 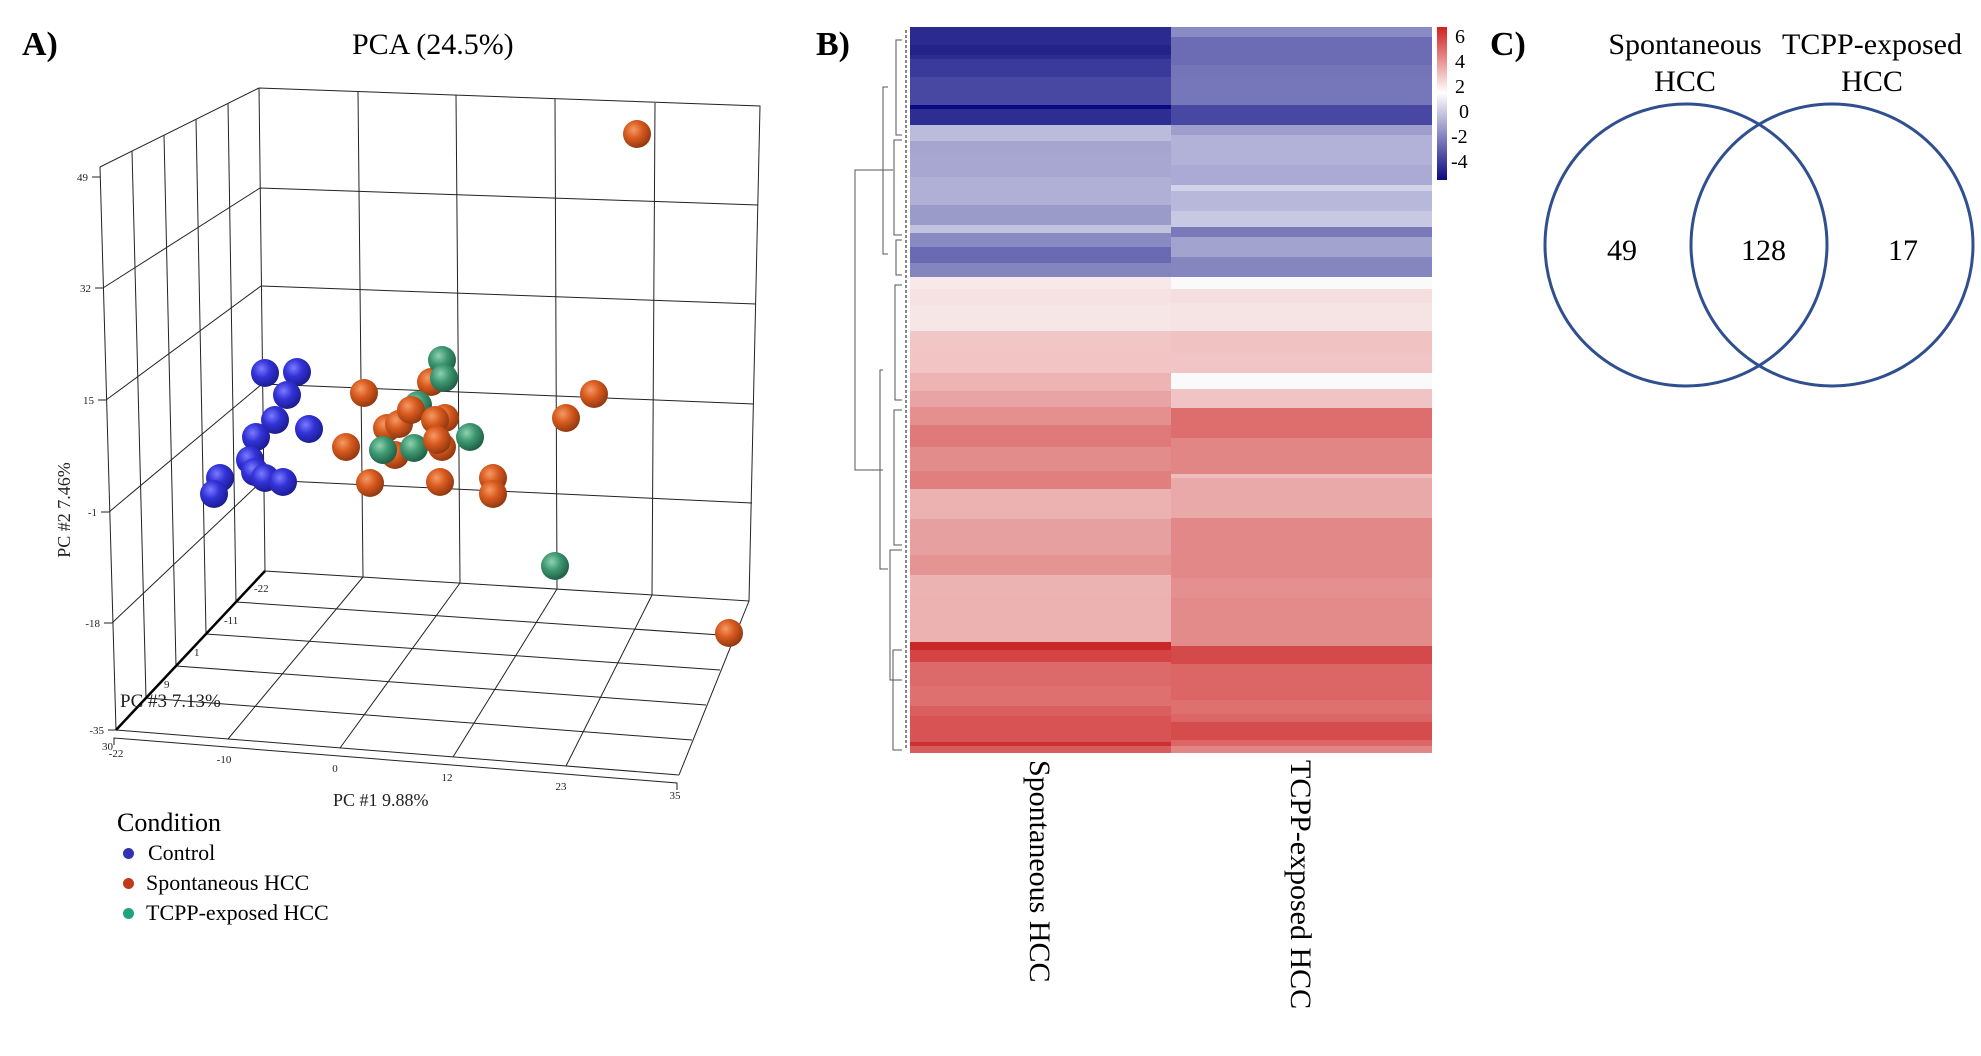 I want to click on colorbar, so click(x=1442, y=103).